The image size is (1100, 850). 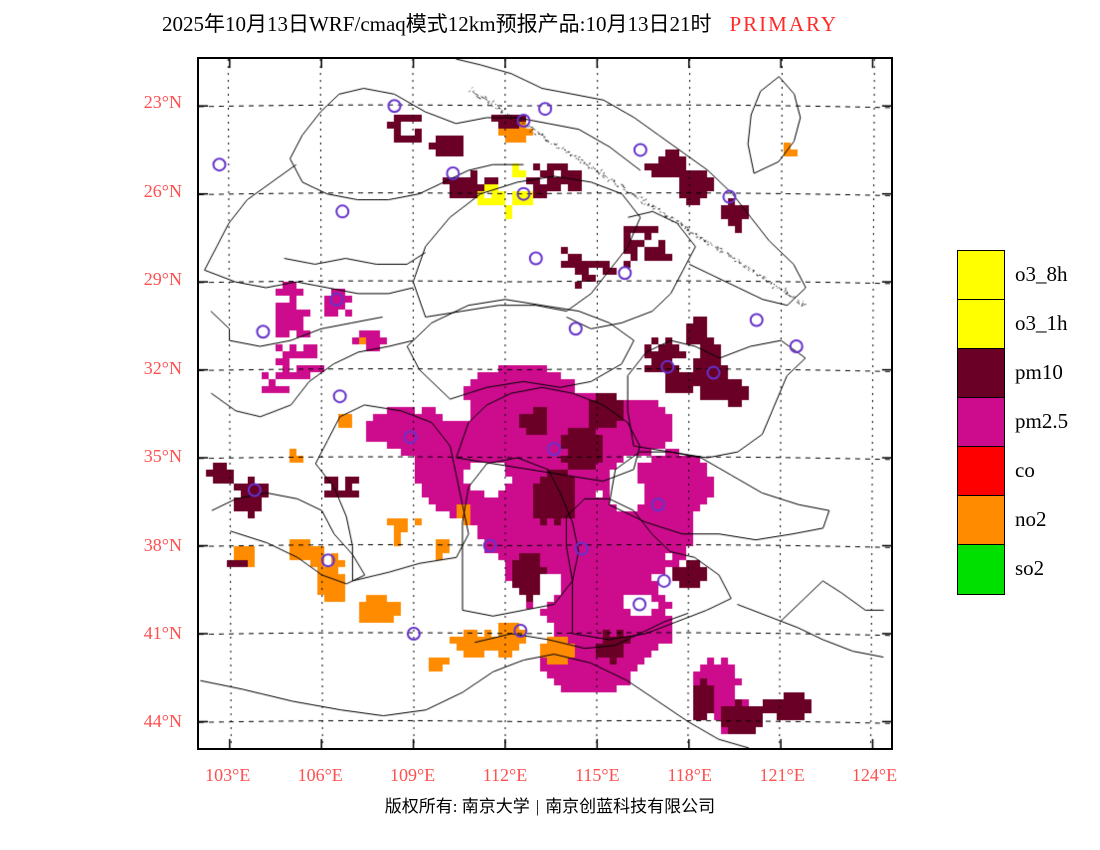 I want to click on y-tick-38°N: 38°N, so click(x=162, y=544).